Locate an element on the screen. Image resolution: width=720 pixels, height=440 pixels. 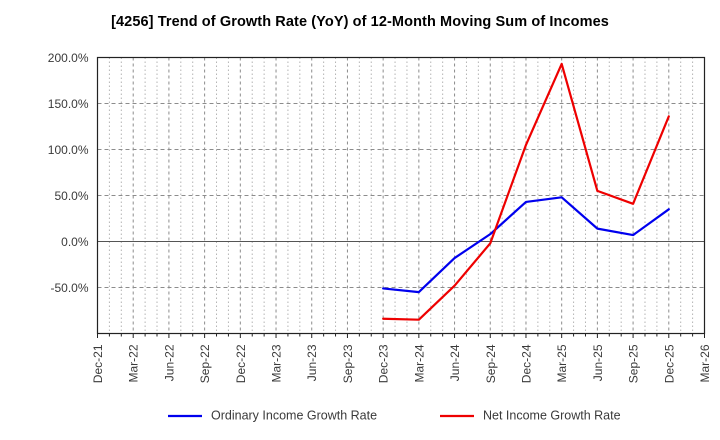
x-axis-tick-label: Jun-22 is located at coordinates (169, 362).